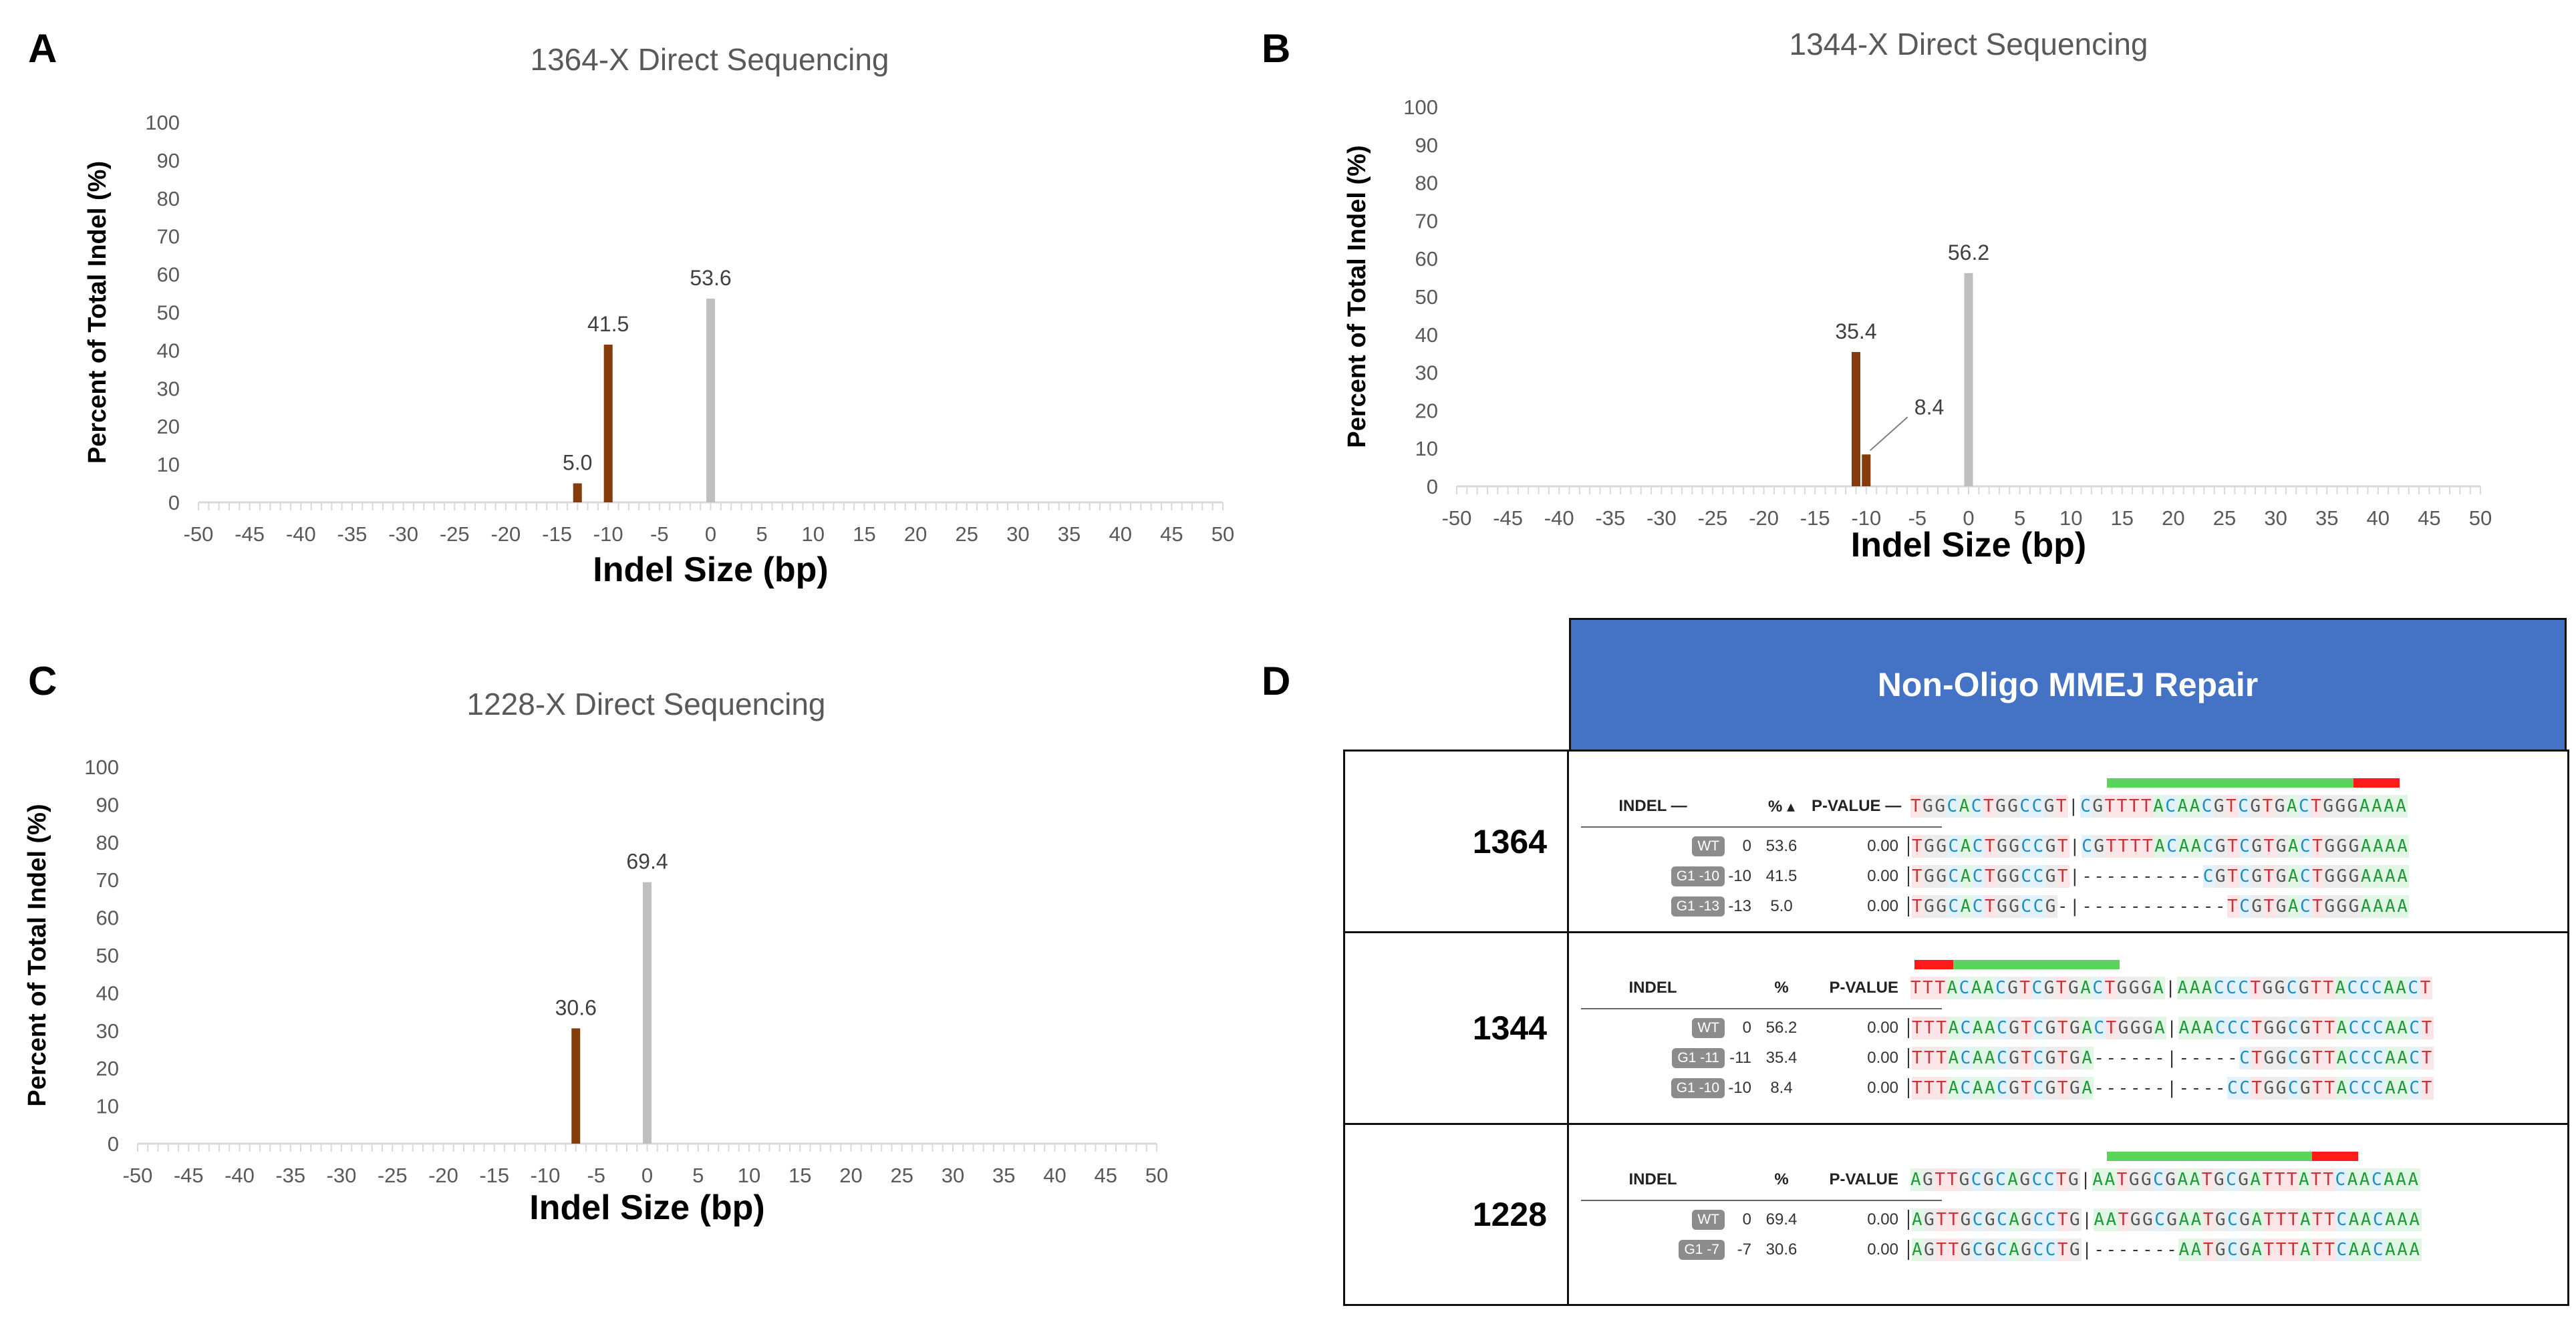 Image resolution: width=2576 pixels, height=1322 pixels. What do you see at coordinates (1653, 1058) in the screenshot?
I see `indel-cell: G1 -11` at bounding box center [1653, 1058].